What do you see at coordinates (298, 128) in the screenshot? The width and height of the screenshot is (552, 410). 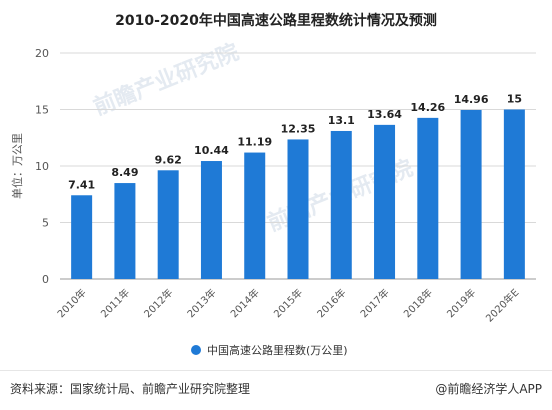 I see `data-label: 12.35` at bounding box center [298, 128].